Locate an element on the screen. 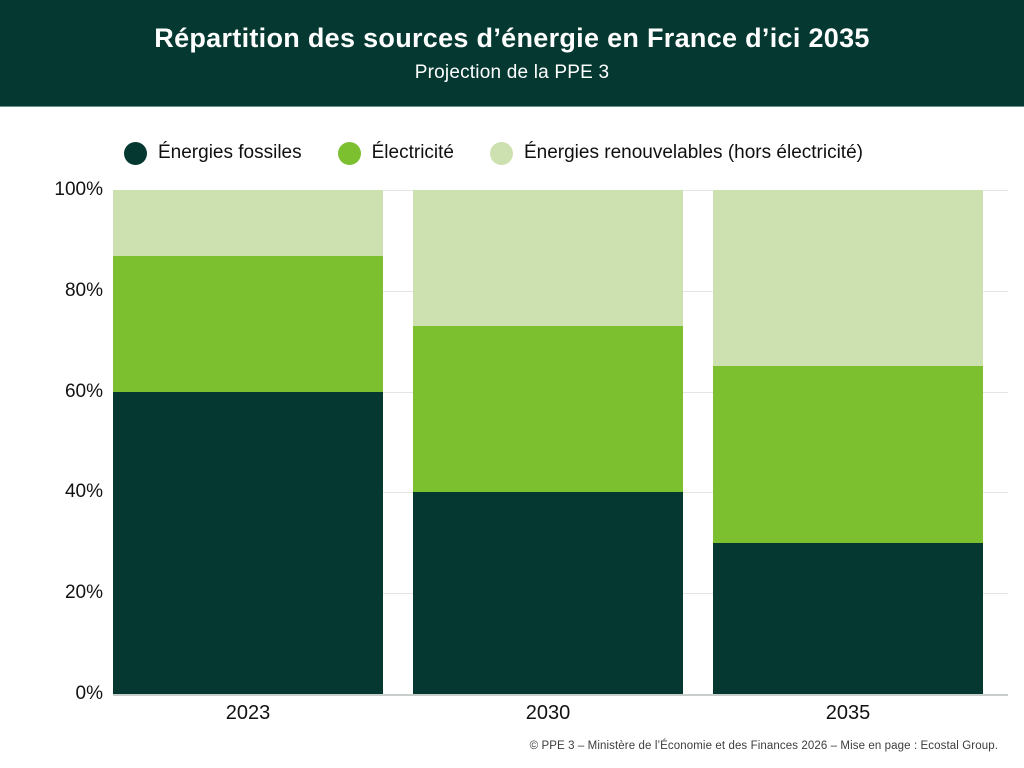 The image size is (1024, 768). y-tick-label: 80% is located at coordinates (83, 290).